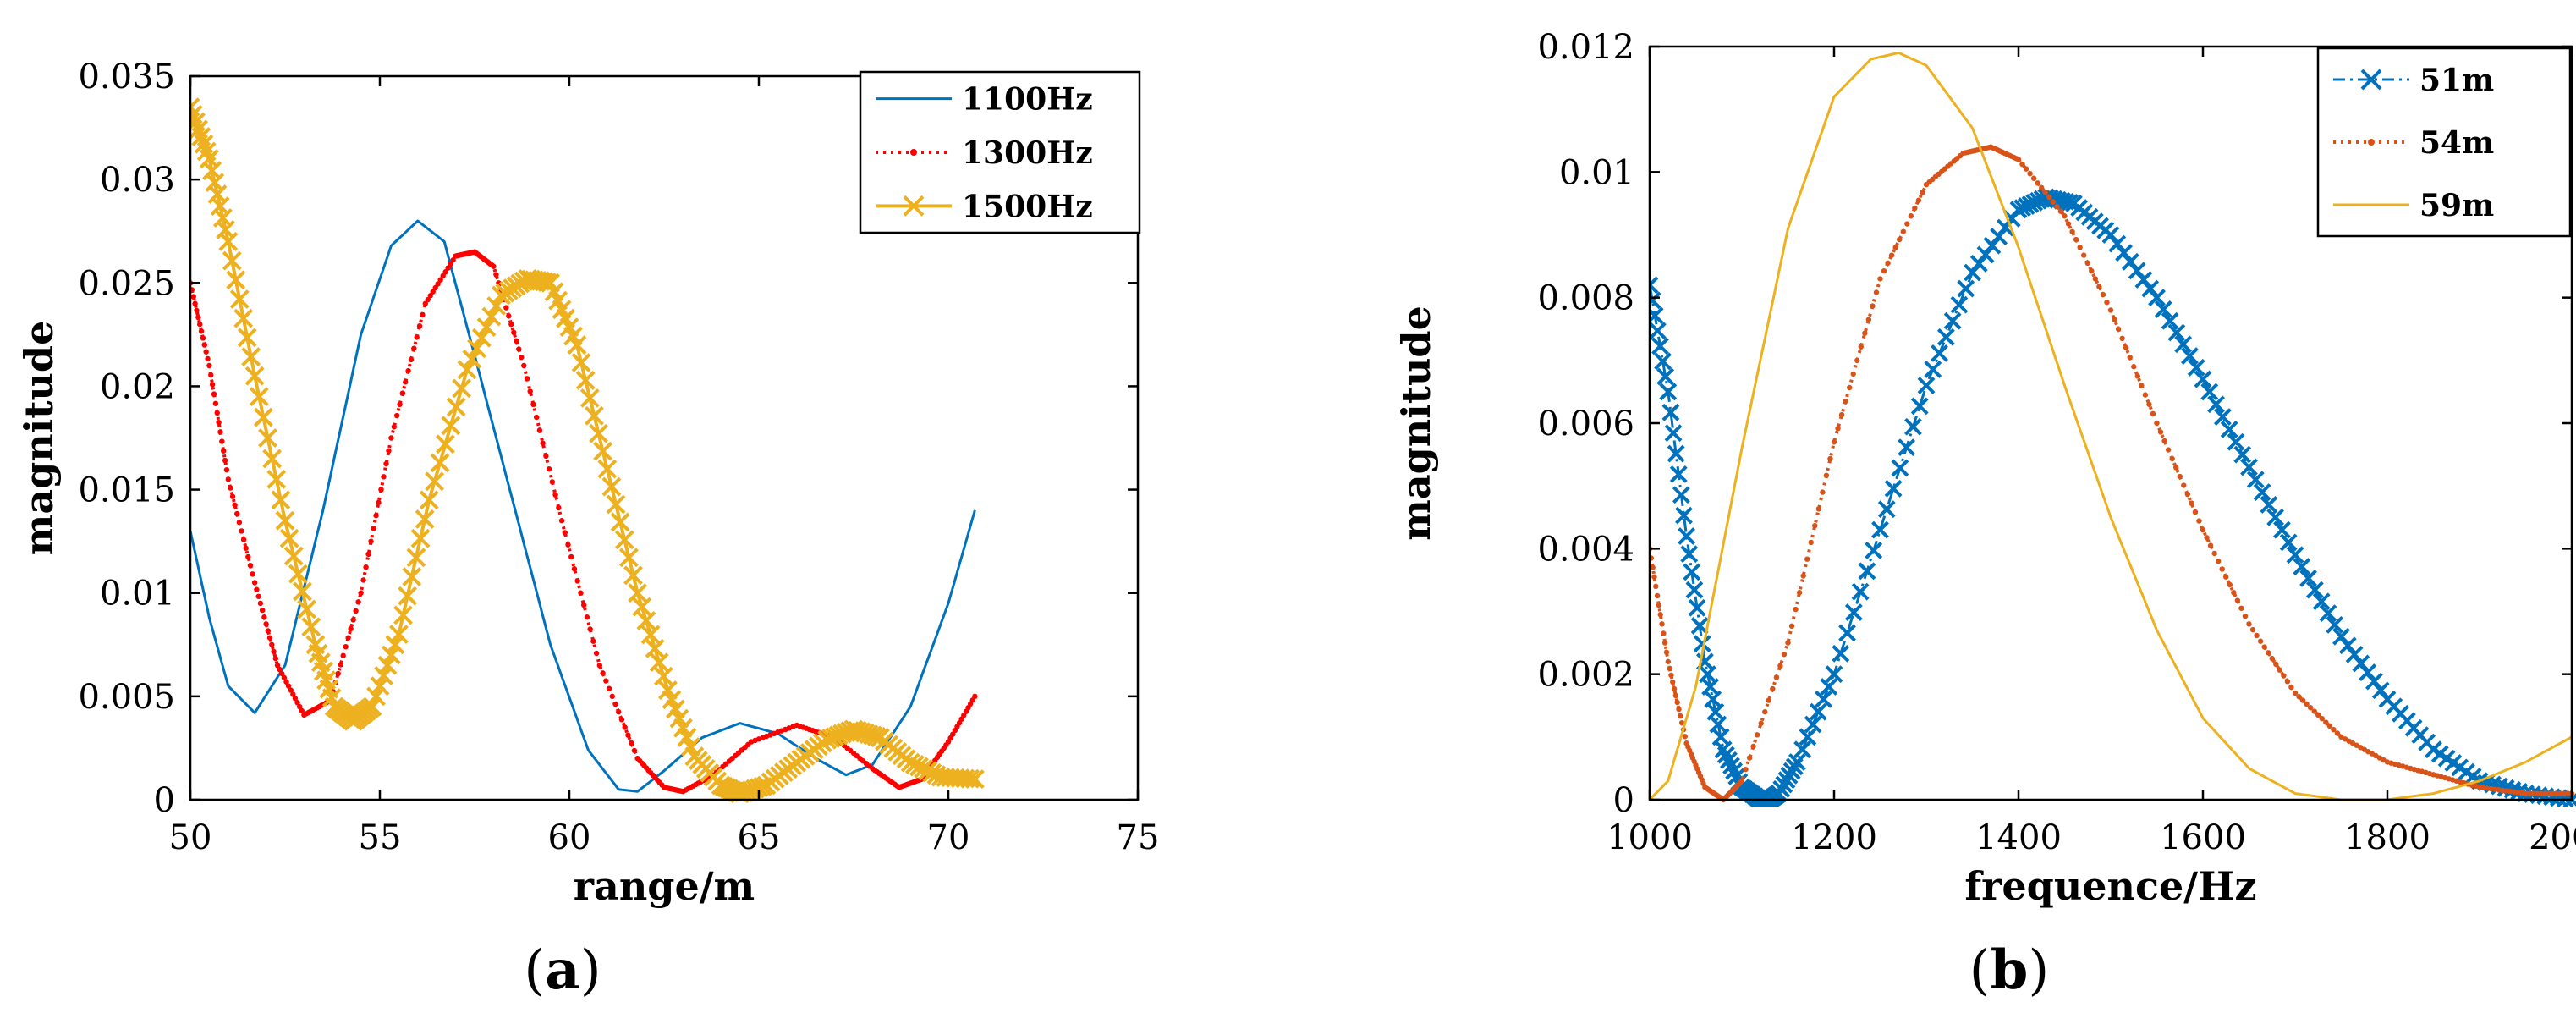  I want to click on panel-b-open-paren: (, so click(1980, 970).